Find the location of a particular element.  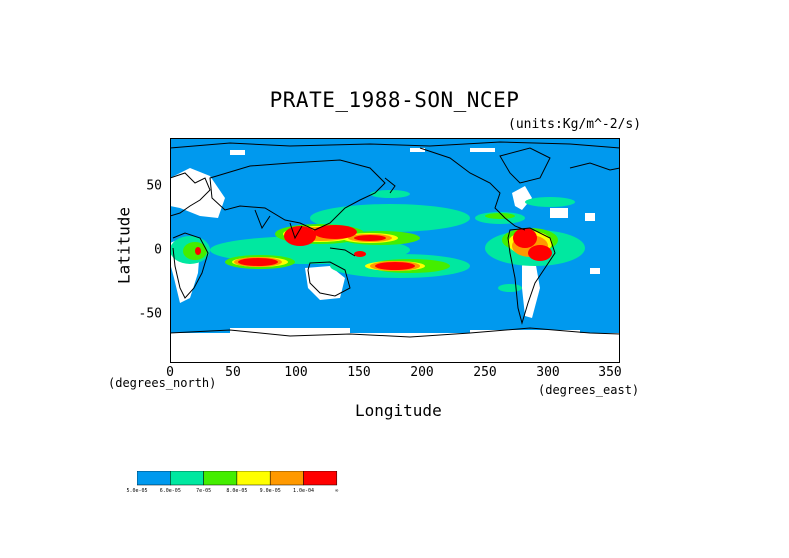

x-axis-label: Longitude is located at coordinates (398, 410).